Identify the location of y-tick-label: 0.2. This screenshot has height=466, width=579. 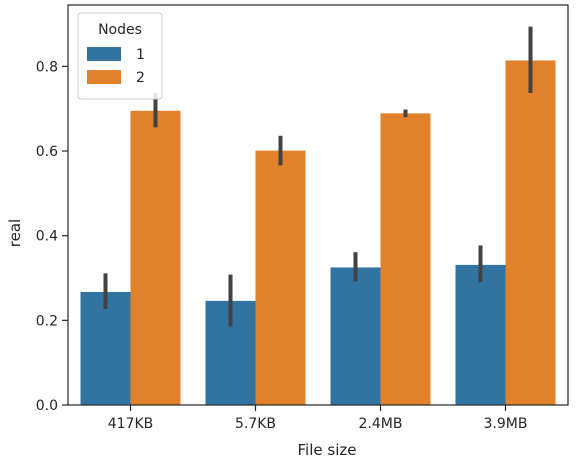
(47, 321).